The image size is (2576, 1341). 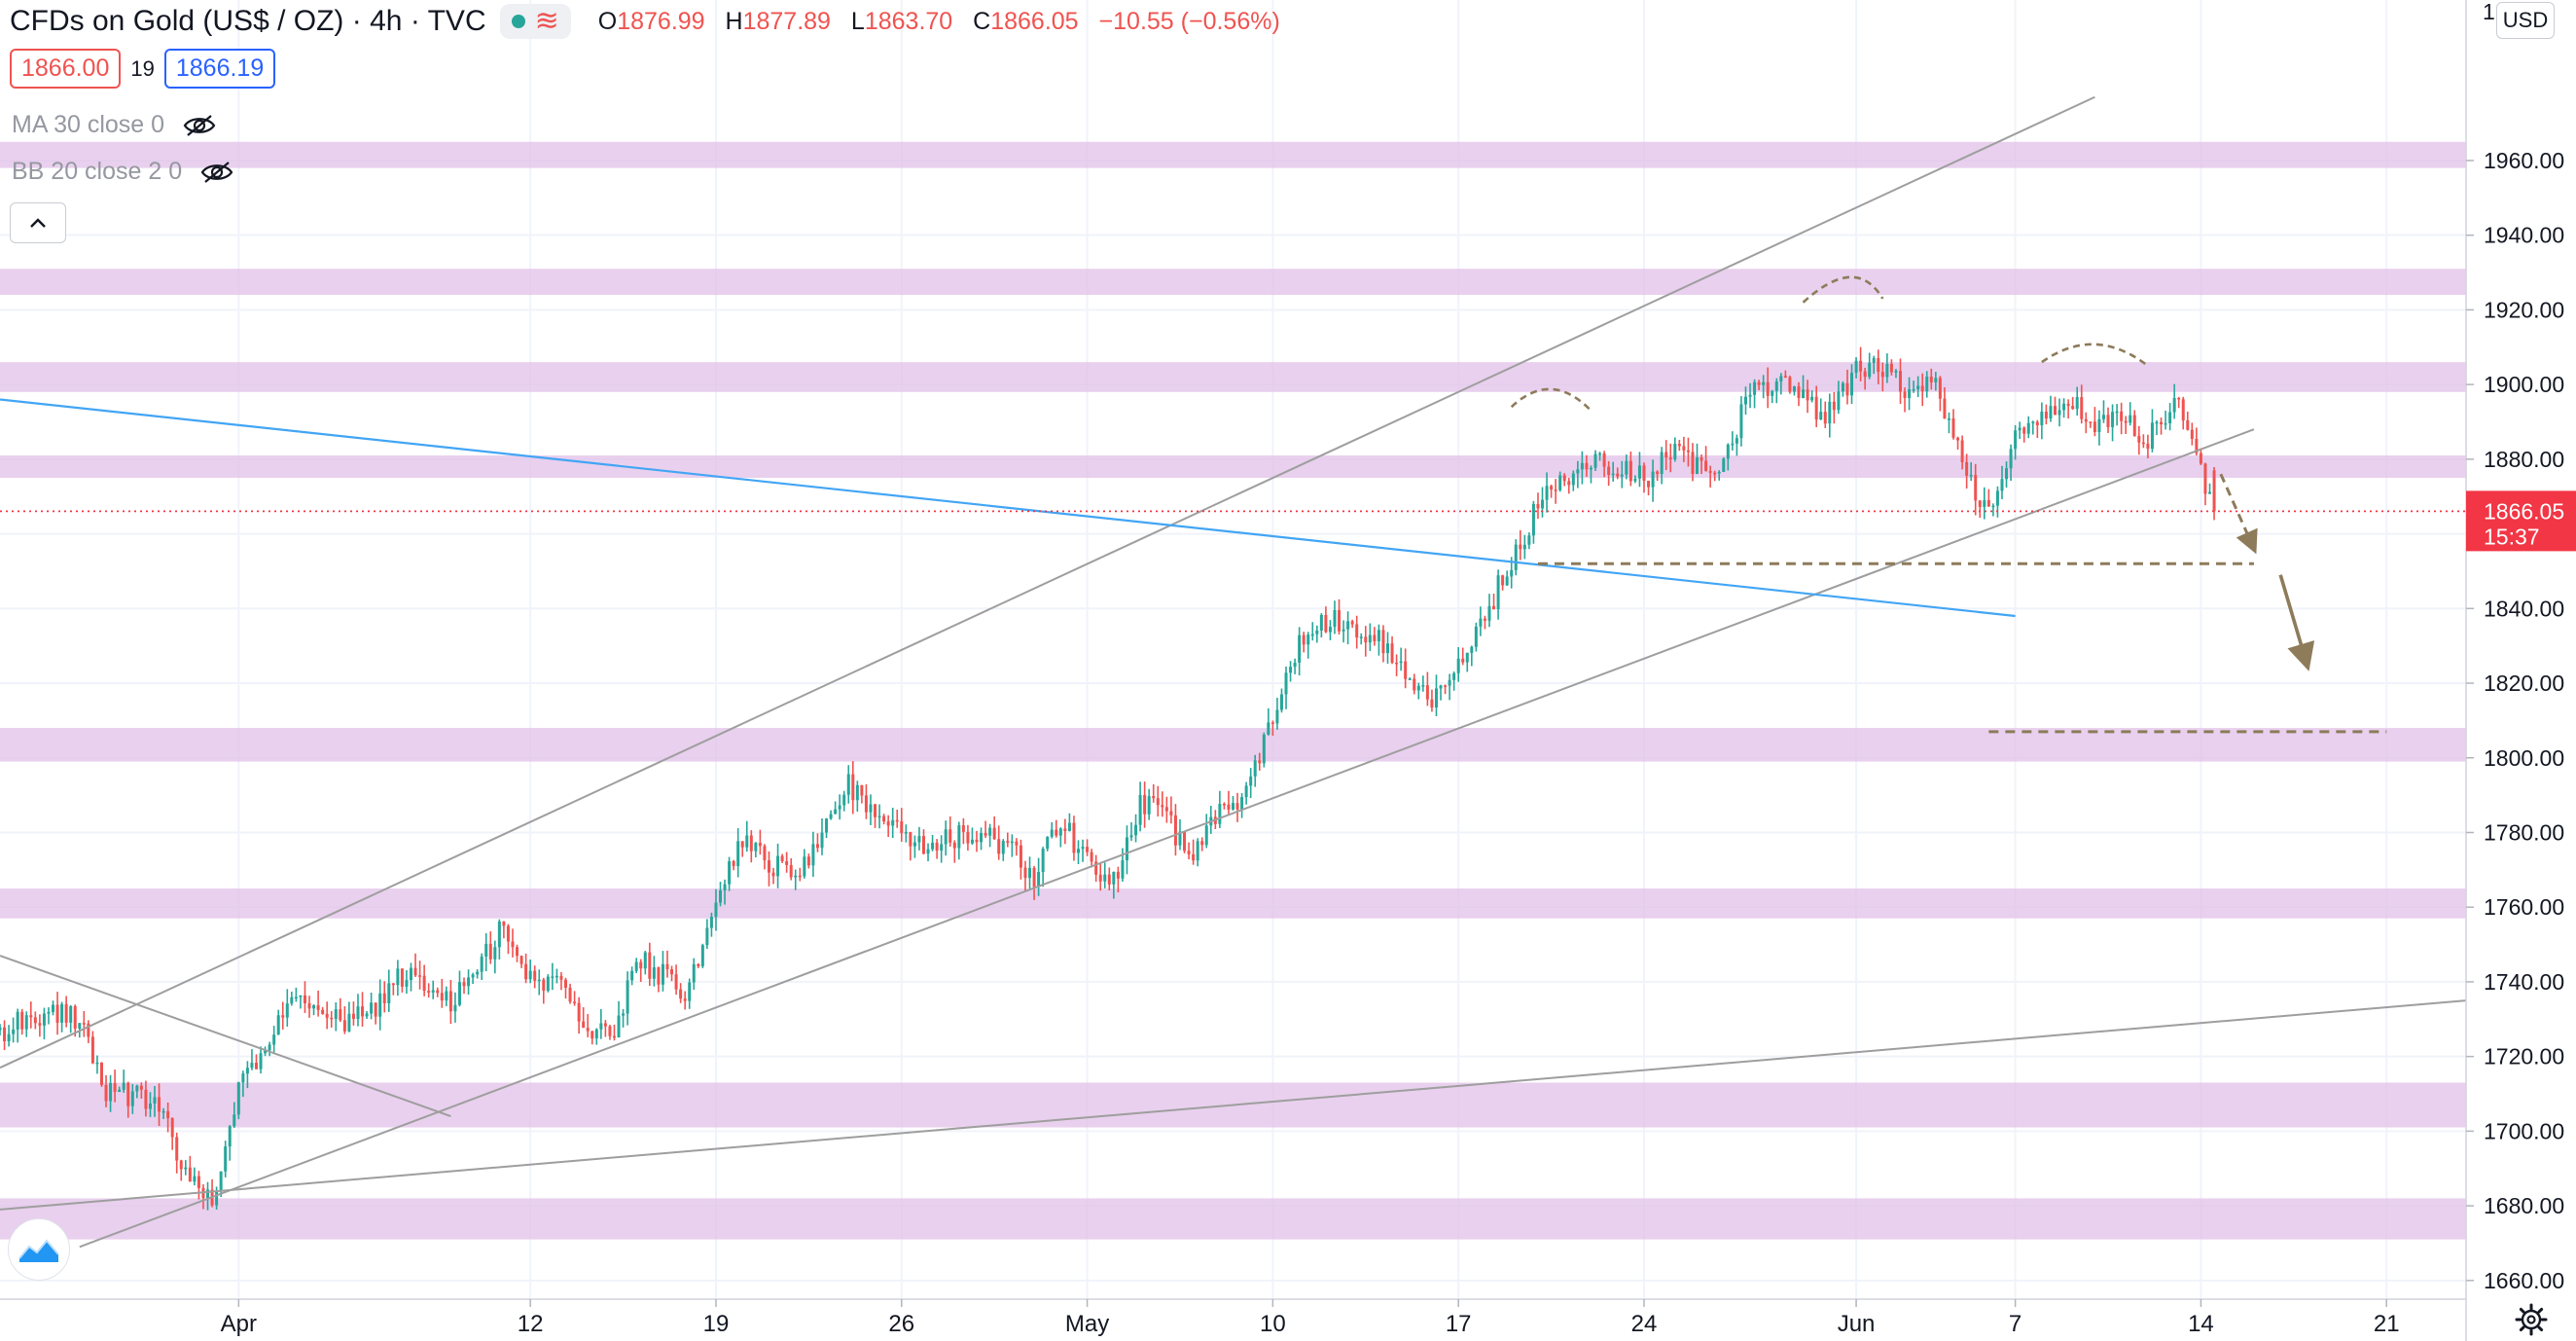 I want to click on collapse-legend-button, so click(x=38, y=223).